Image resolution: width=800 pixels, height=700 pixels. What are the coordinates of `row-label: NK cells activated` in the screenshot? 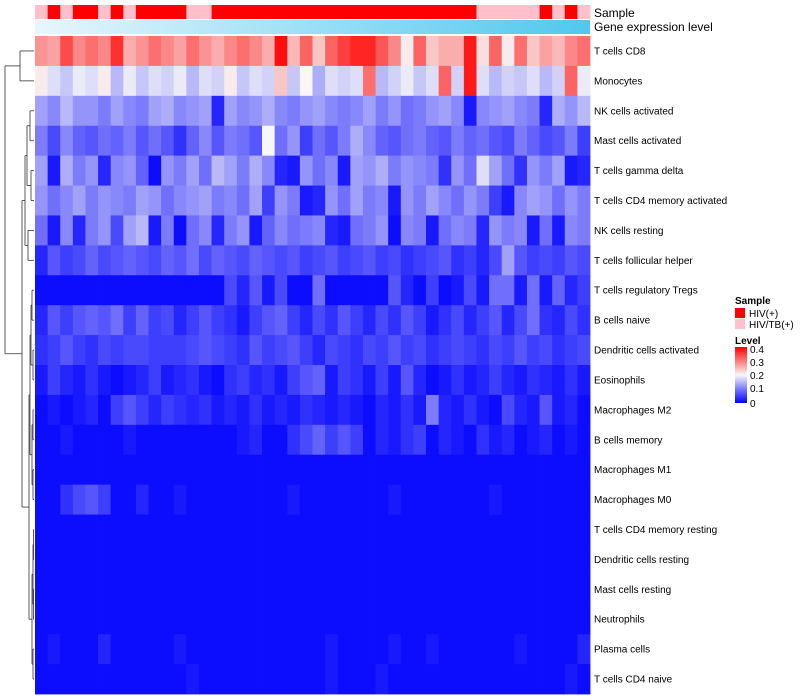 It's located at (633, 111).